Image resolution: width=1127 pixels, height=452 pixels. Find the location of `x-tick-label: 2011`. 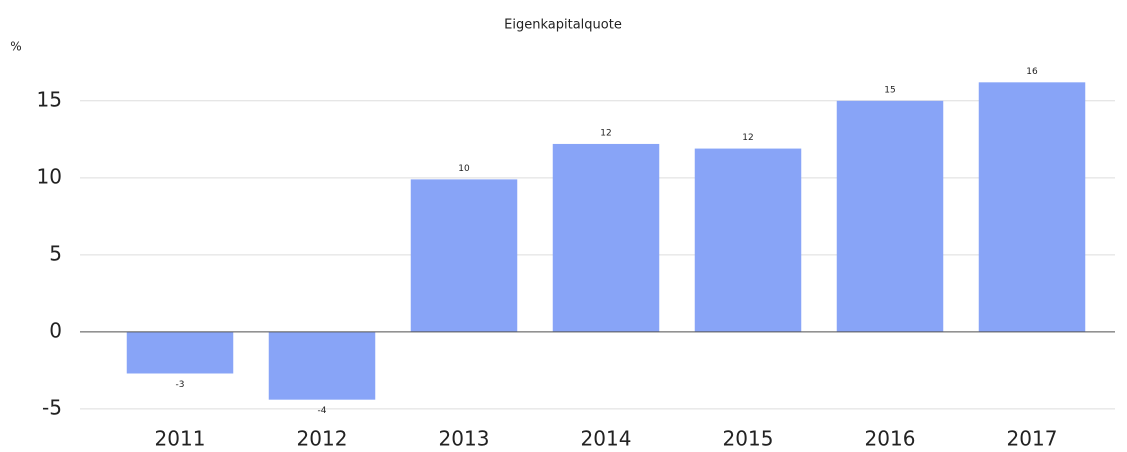

x-tick-label: 2011 is located at coordinates (180, 439).